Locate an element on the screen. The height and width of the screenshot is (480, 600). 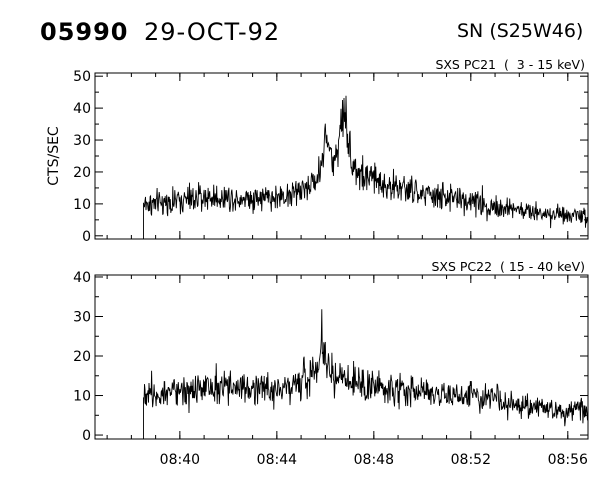
event-id: 05990 is located at coordinates (84, 32).